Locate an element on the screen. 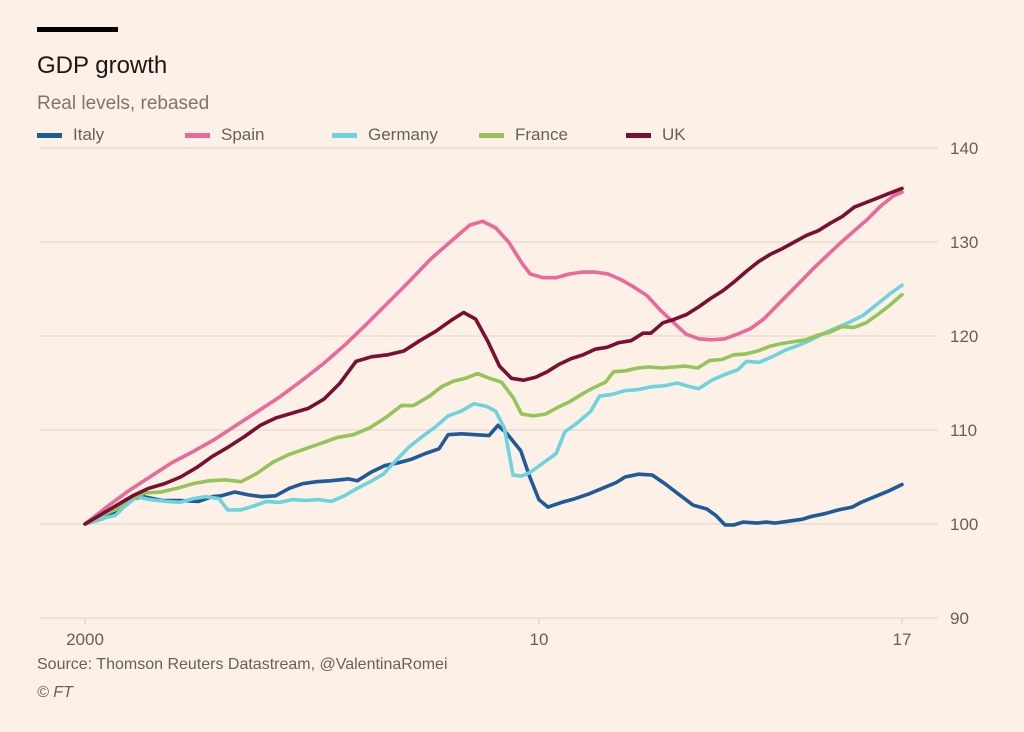 The width and height of the screenshot is (1024, 732). y-tick-label: 120 is located at coordinates (964, 336).